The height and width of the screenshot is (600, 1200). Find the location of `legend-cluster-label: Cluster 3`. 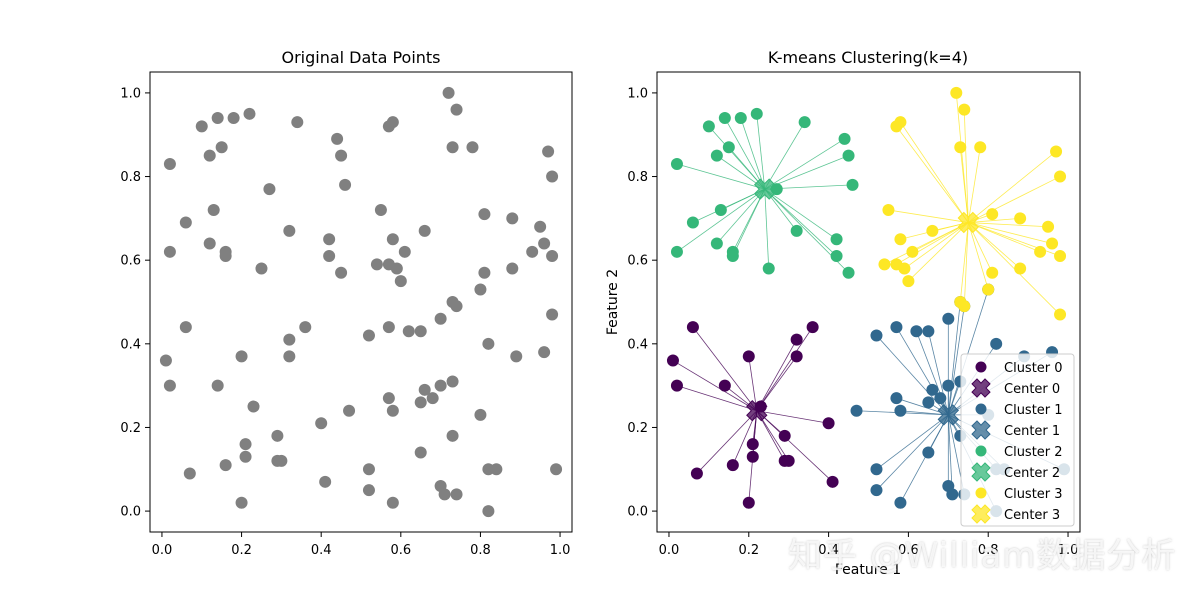

legend-cluster-label: Cluster 3 is located at coordinates (1033, 494).